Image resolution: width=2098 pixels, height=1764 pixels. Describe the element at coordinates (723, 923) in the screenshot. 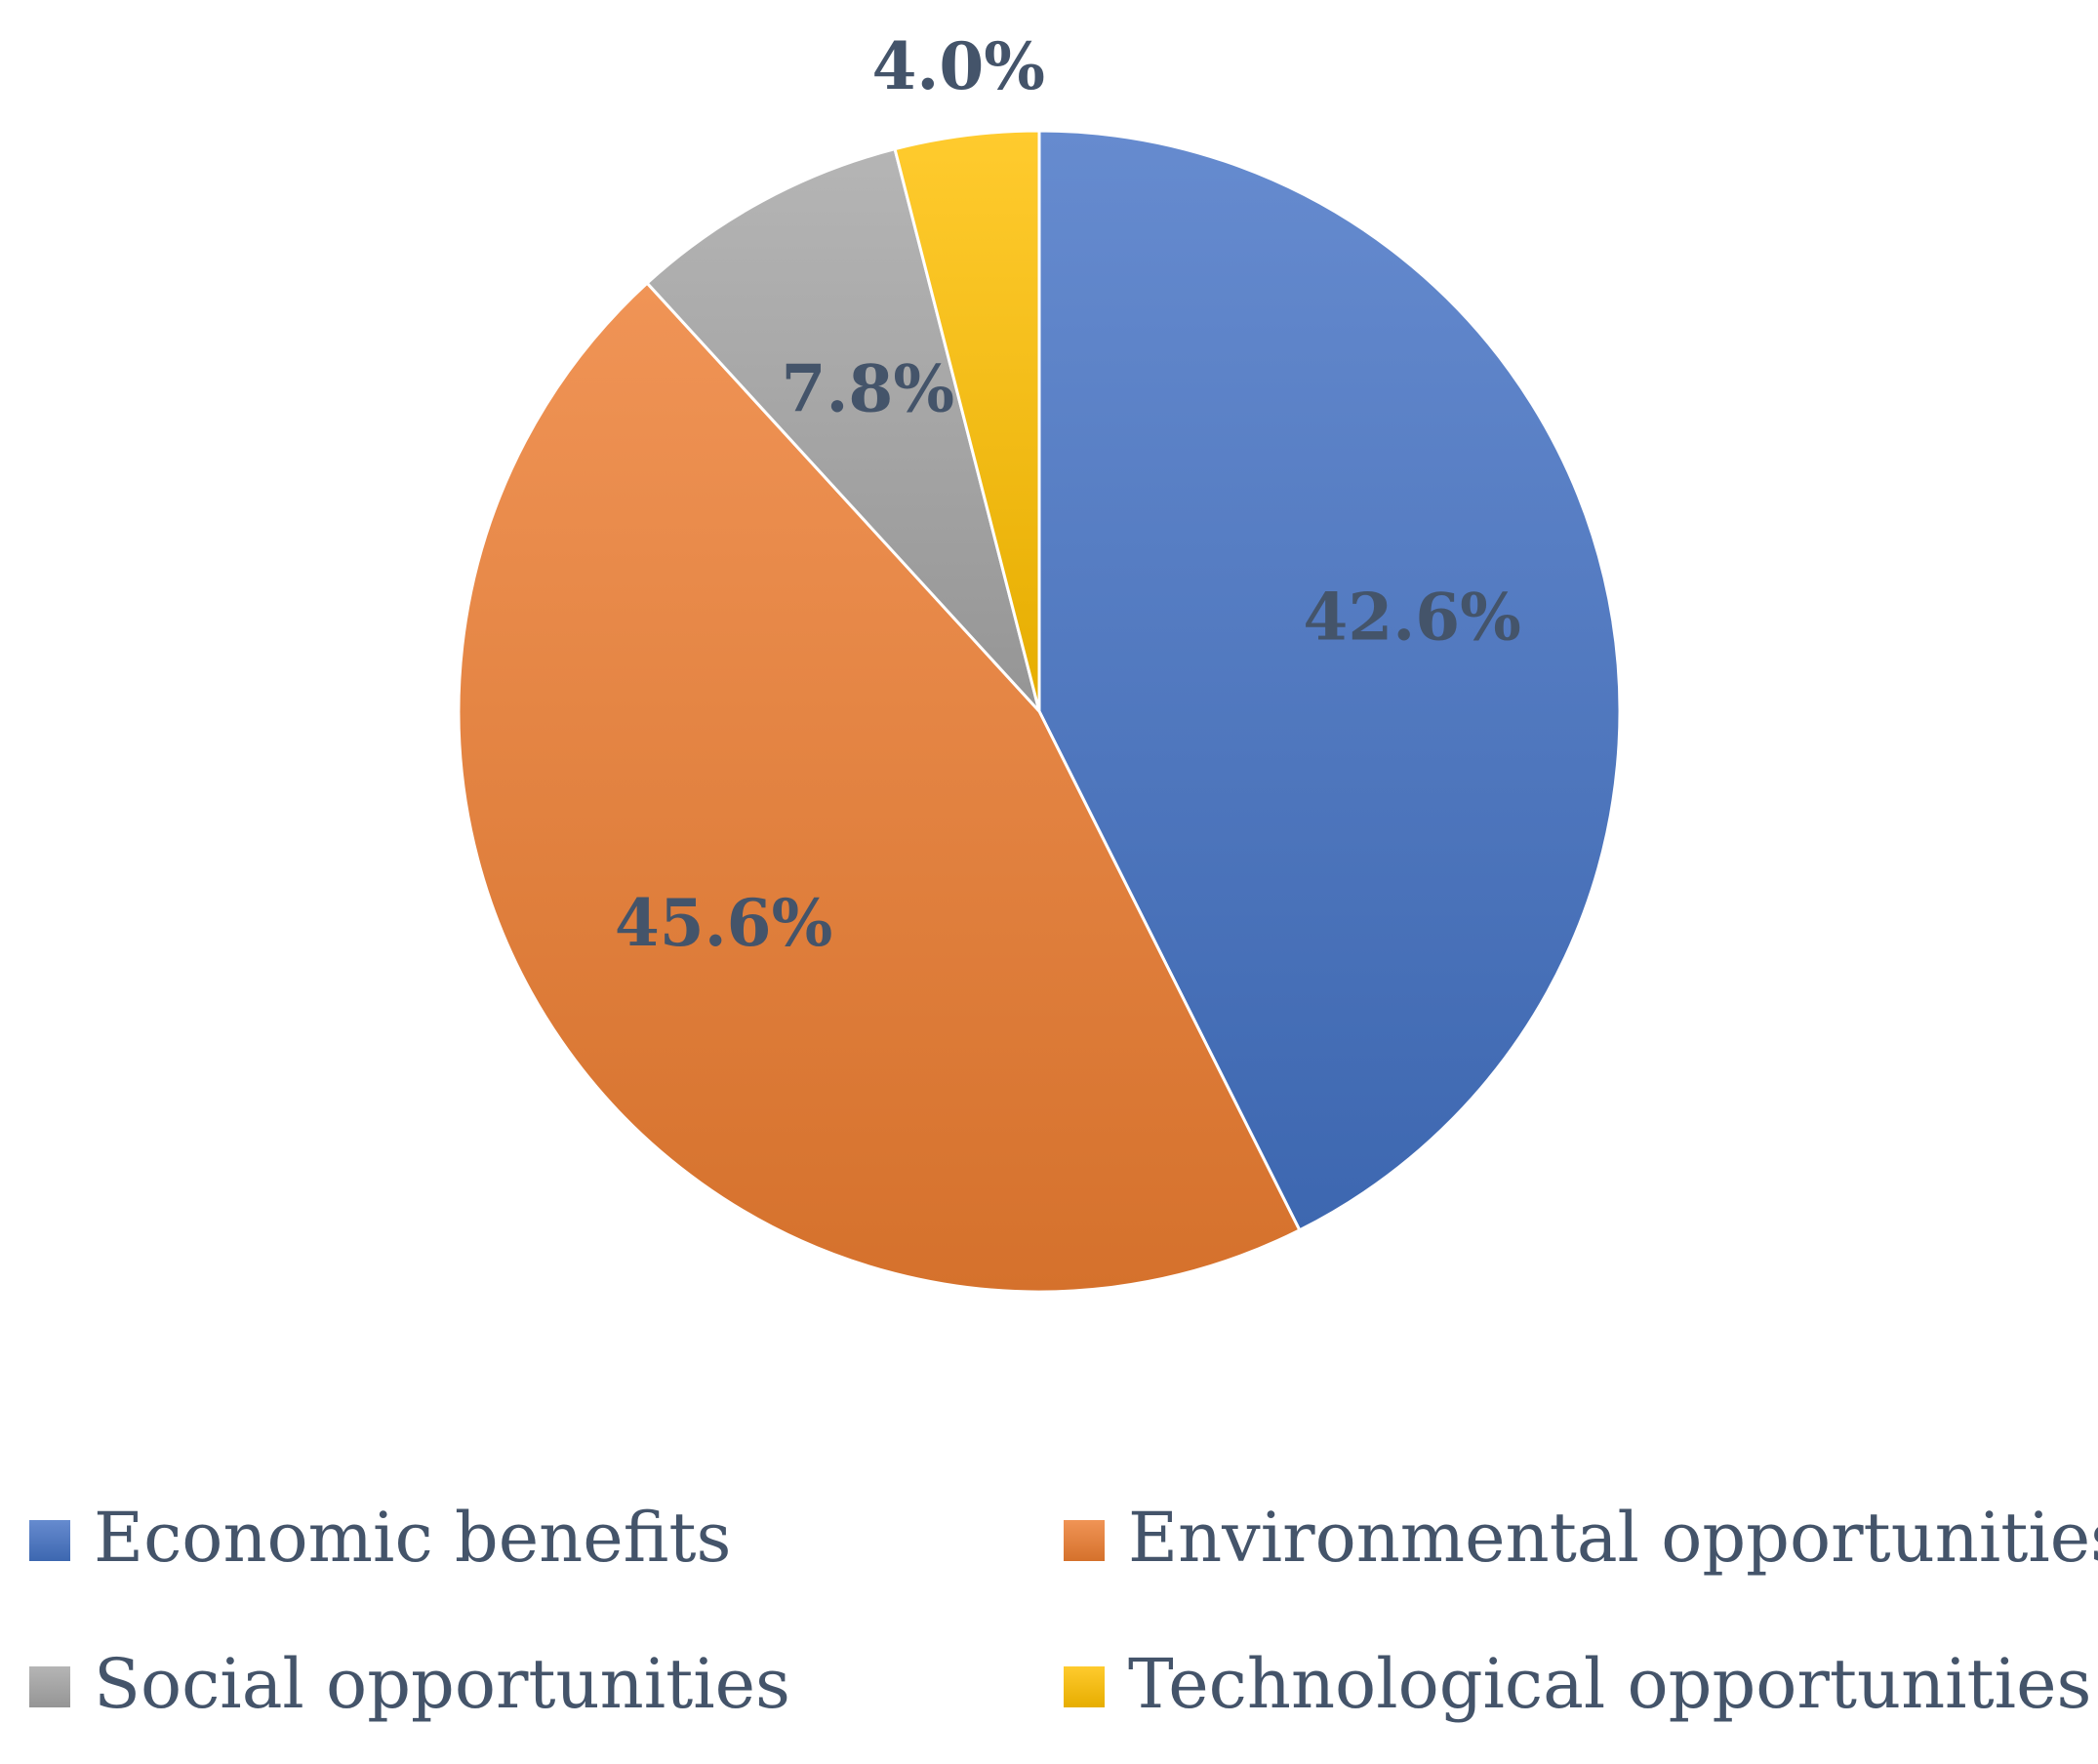

I see `data-label-environmental-opportunities: 45.6%` at that location.